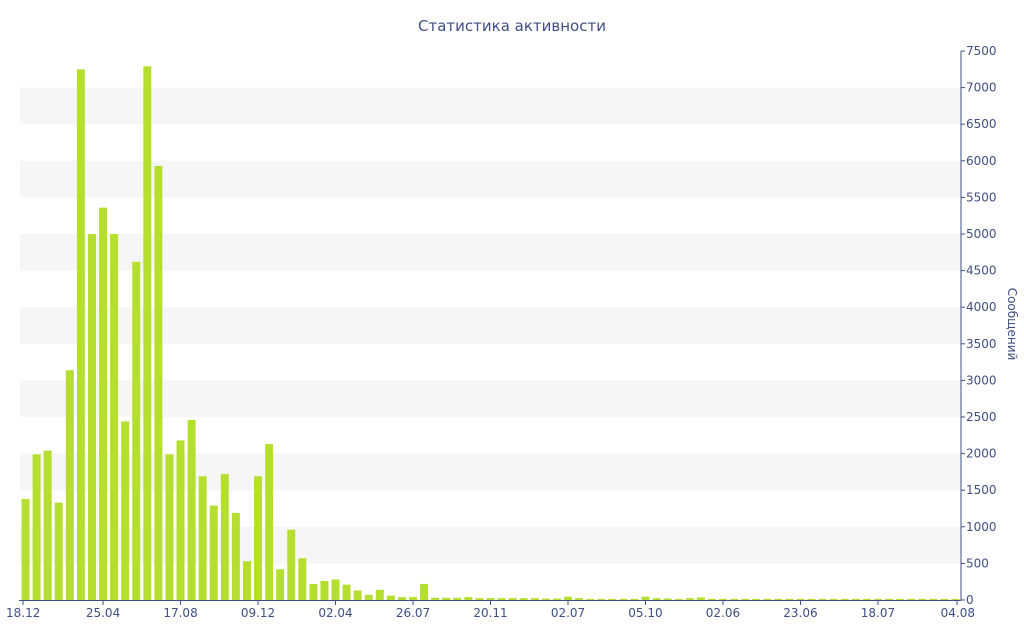 This screenshot has height=640, width=1024. I want to click on y-tick-label: 3000, so click(981, 380).